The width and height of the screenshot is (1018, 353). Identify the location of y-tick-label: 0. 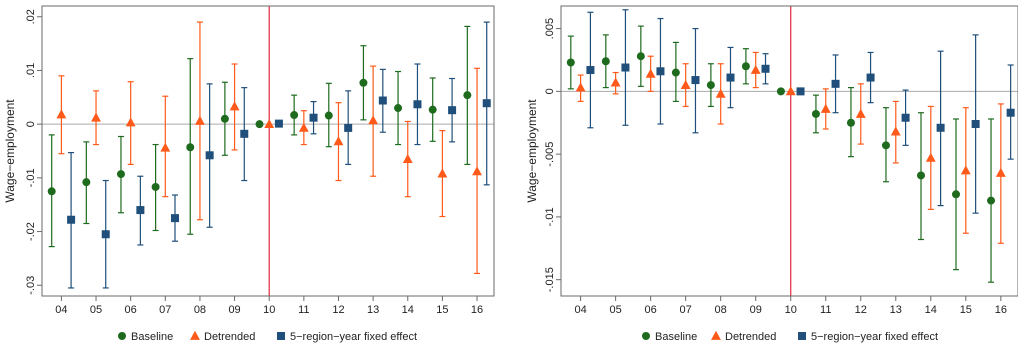
(31, 124).